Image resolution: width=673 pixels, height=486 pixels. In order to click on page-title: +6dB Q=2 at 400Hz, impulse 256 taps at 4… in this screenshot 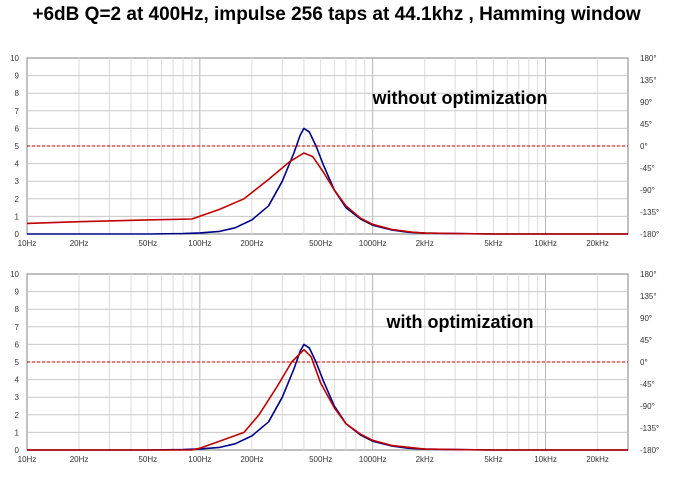, I will do `click(336, 14)`.